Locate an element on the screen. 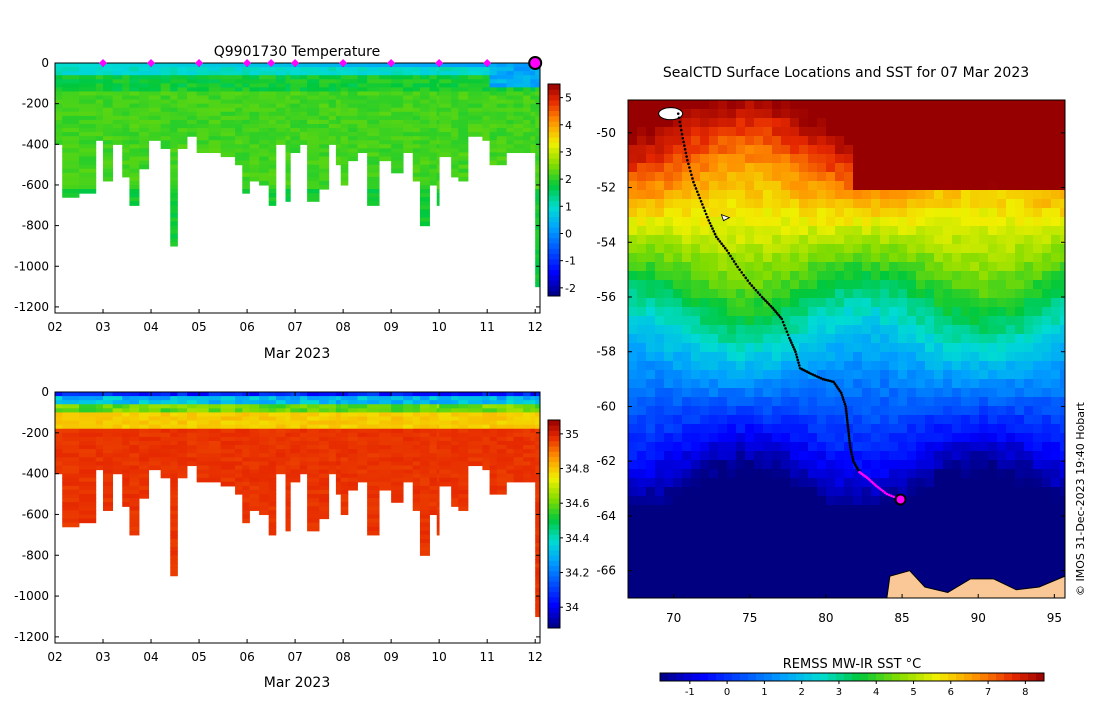 Image resolution: width=1100 pixels, height=704 pixels. colorbar-segment is located at coordinates (554, 537).